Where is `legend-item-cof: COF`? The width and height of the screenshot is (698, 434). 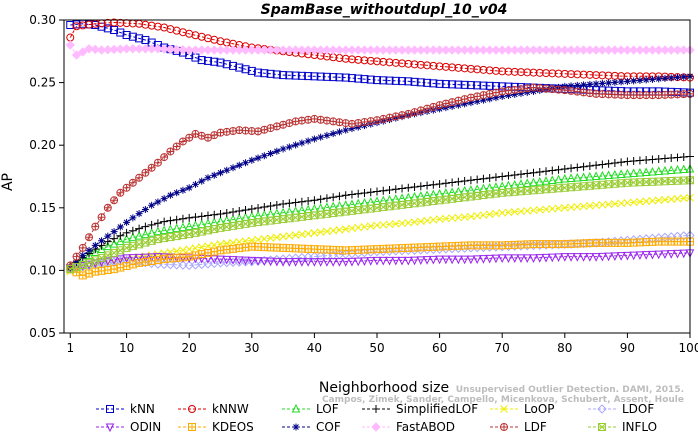
legend-item-cof: COF is located at coordinates (311, 427).